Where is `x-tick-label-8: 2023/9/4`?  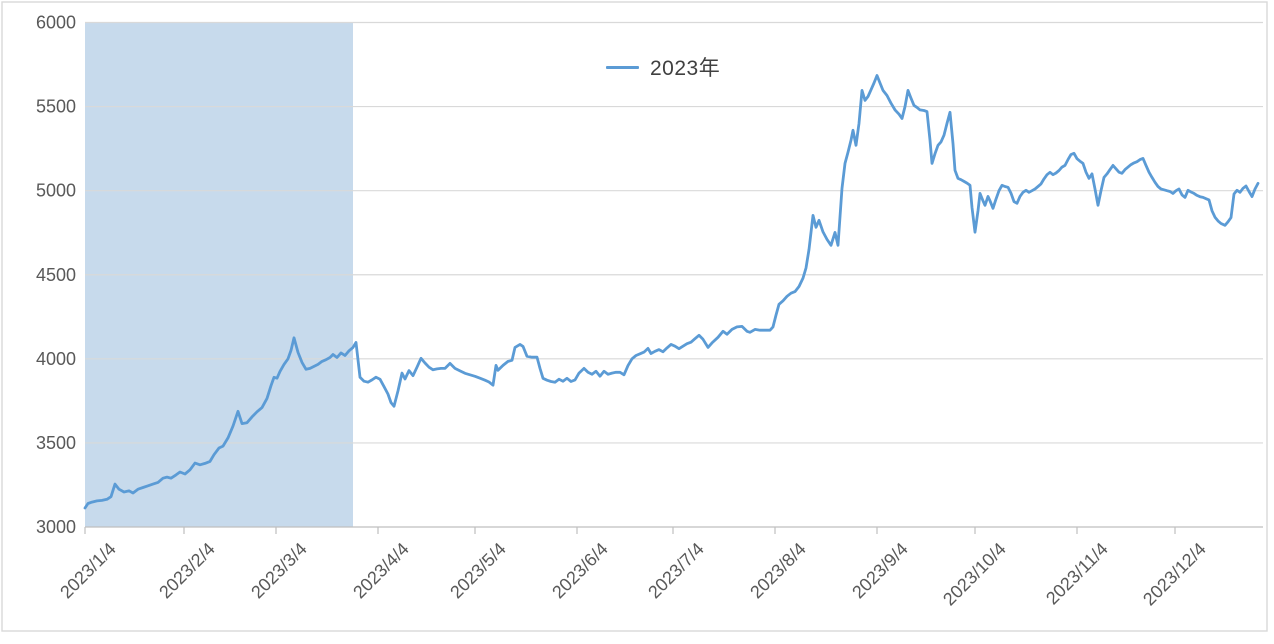 x-tick-label-8: 2023/9/4 is located at coordinates (880, 571).